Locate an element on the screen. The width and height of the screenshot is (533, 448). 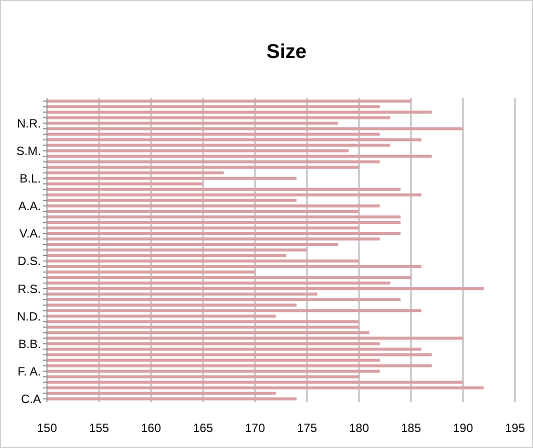
x-tick-label: 150 is located at coordinates (47, 428).